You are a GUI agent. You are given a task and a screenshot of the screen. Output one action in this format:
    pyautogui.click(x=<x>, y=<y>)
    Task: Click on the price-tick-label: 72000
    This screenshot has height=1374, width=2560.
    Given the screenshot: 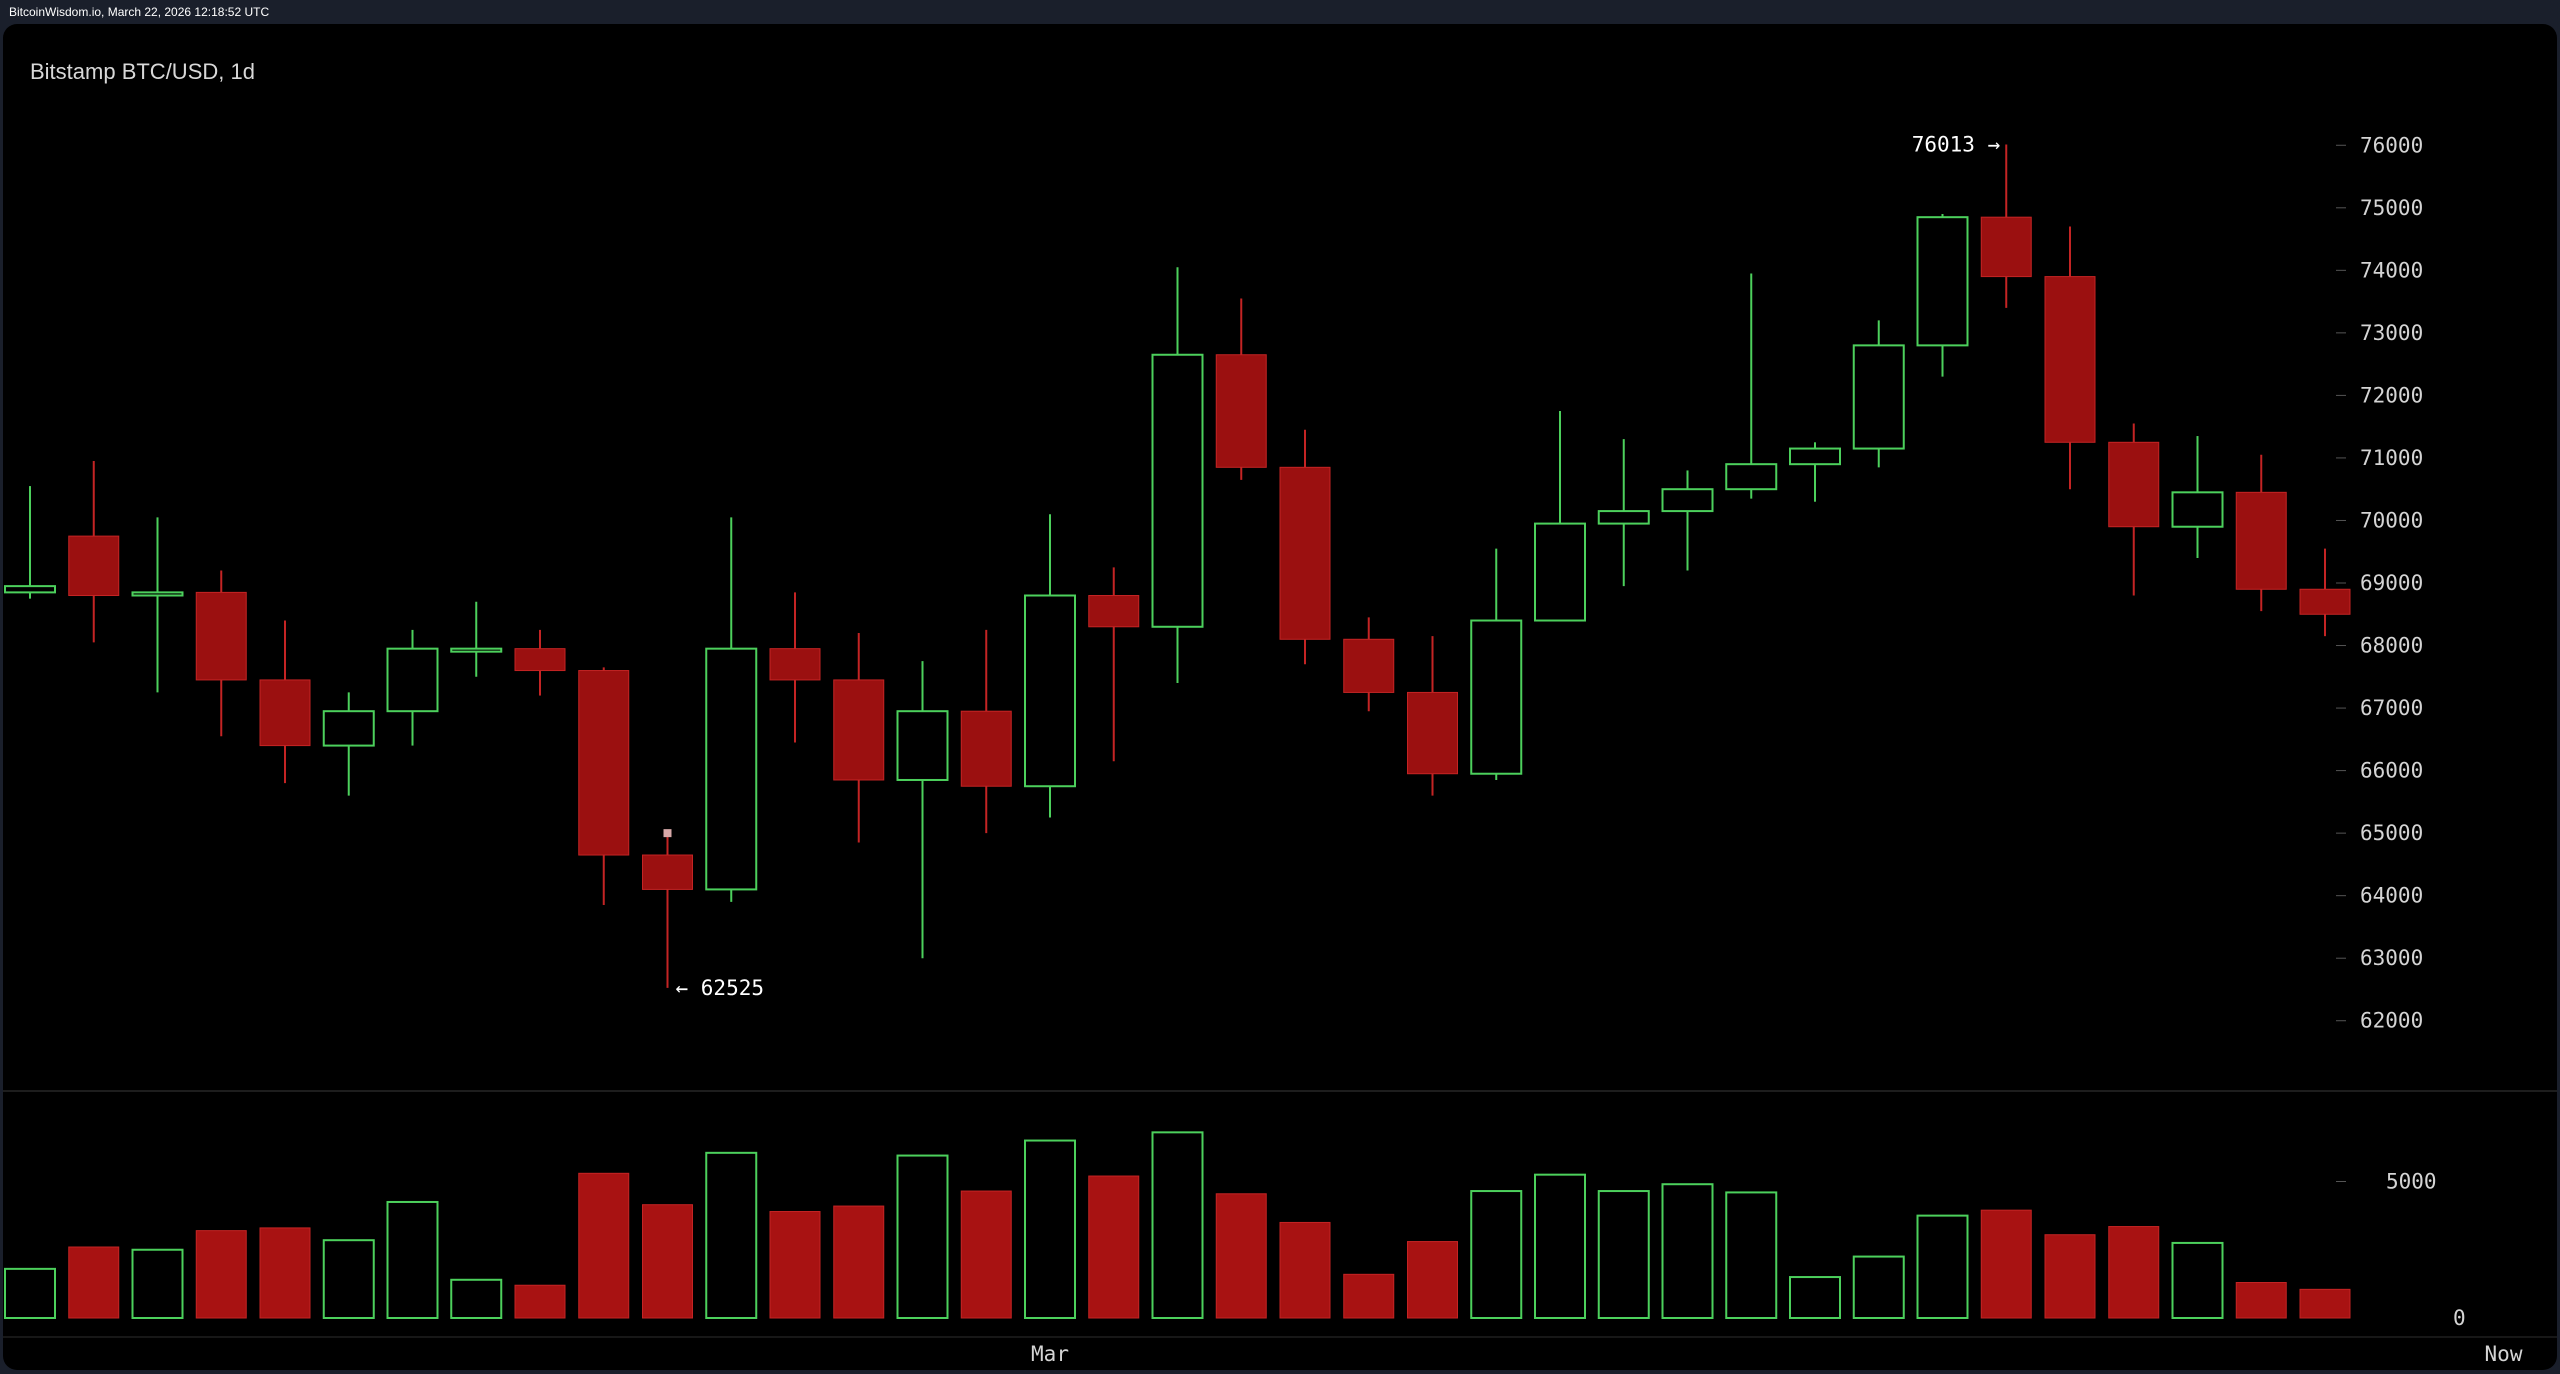 What is the action you would take?
    pyautogui.click(x=2391, y=395)
    